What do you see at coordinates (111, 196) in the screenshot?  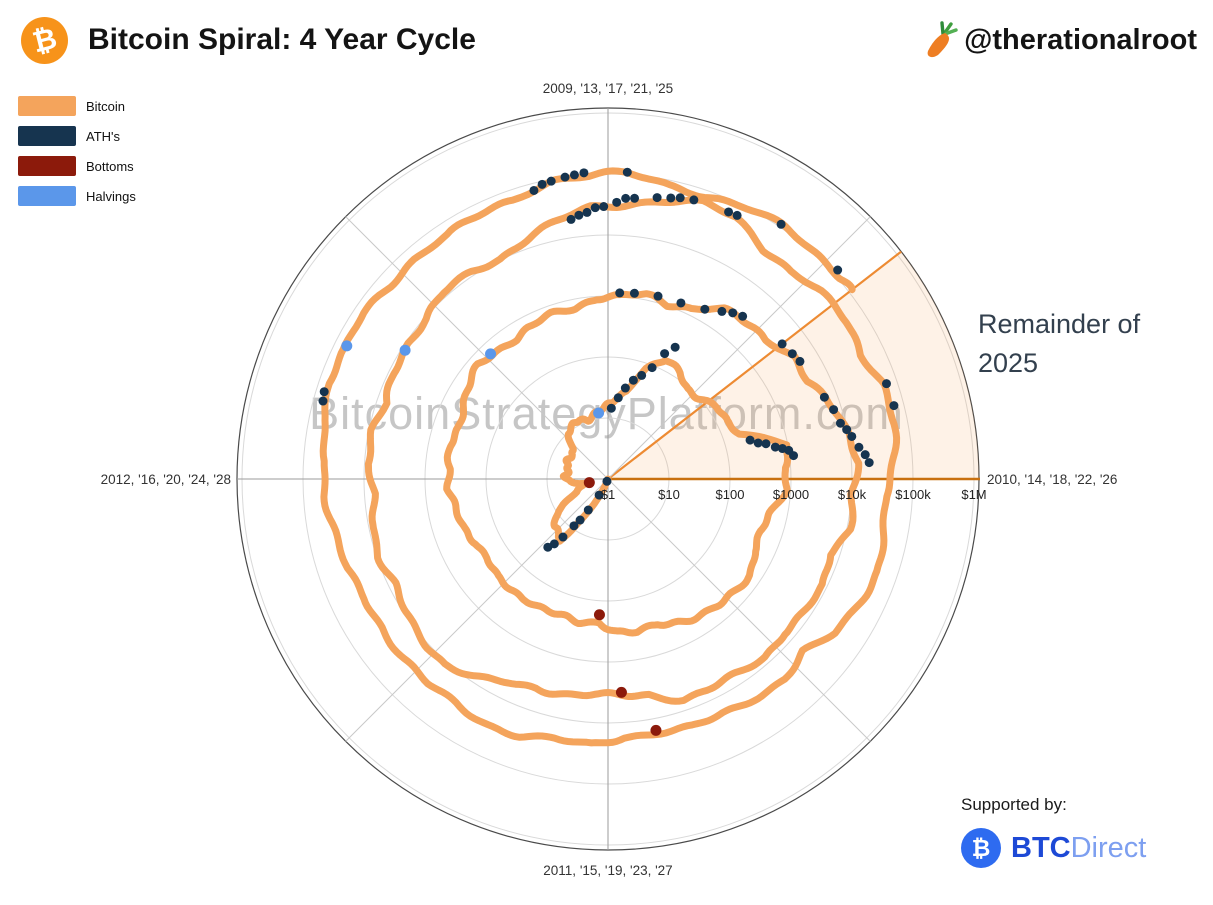 I see `legend-label: Halvings` at bounding box center [111, 196].